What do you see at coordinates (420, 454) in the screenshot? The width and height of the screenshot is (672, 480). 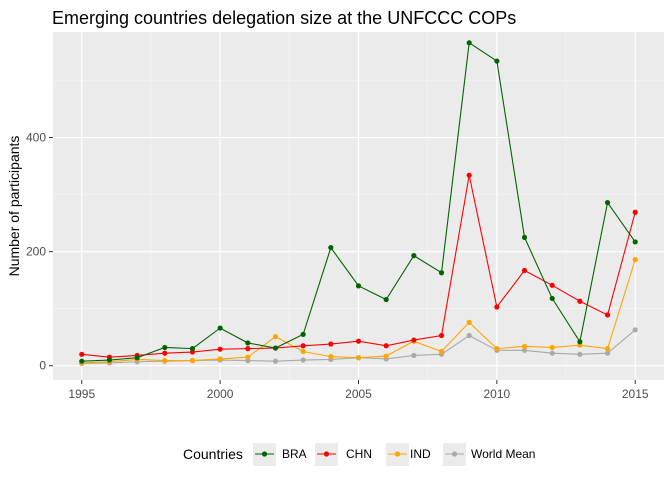 I see `legend-label-ind: IND` at bounding box center [420, 454].